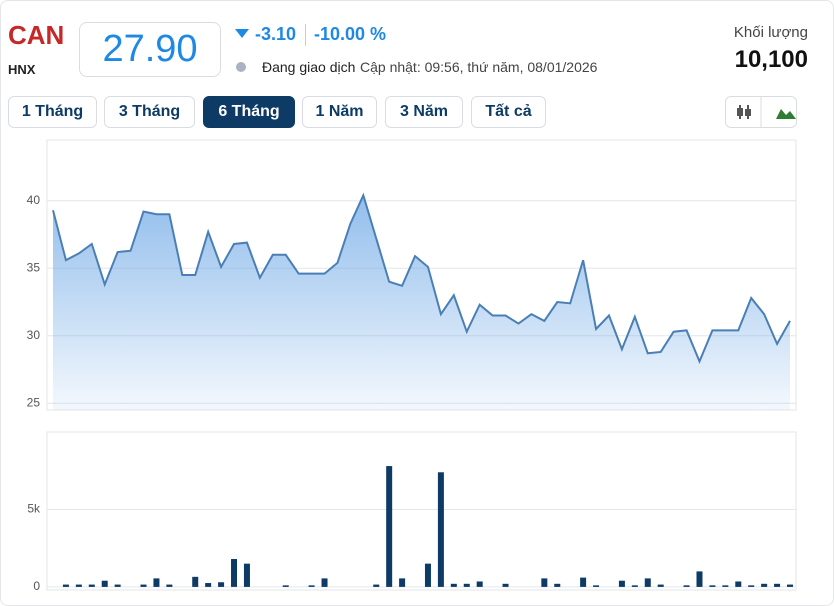 This screenshot has width=834, height=606. I want to click on y-tick-label: 30, so click(34, 335).